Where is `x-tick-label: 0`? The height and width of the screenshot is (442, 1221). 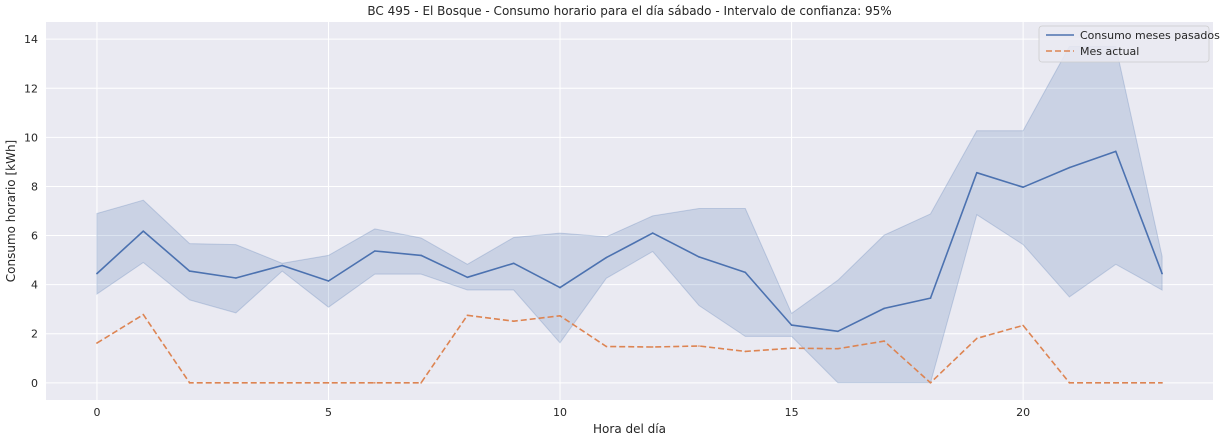 x-tick-label: 0 is located at coordinates (96, 412).